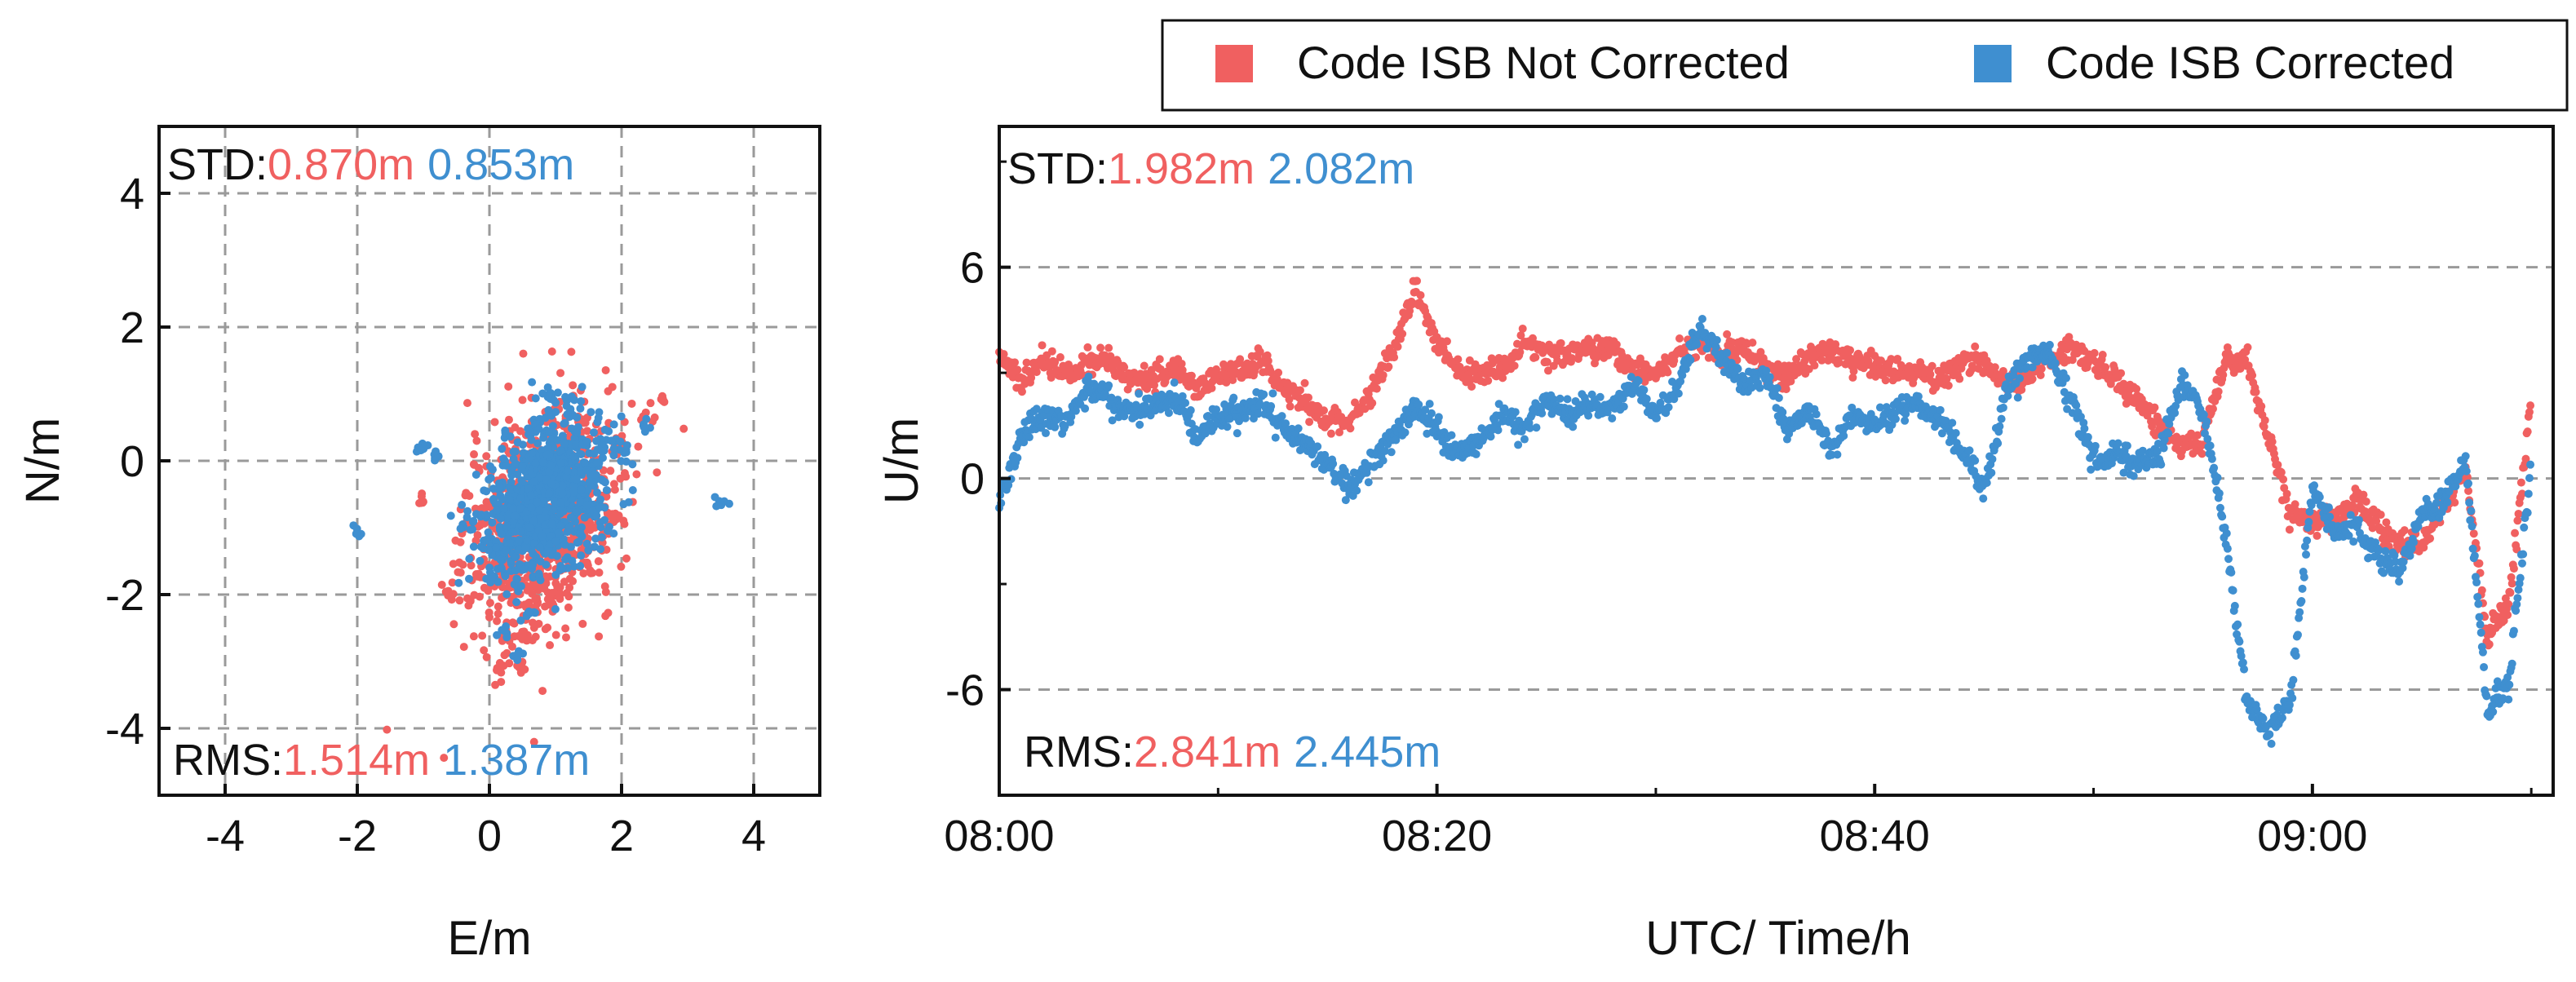 This screenshot has height=982, width=2576. Describe the element at coordinates (489, 938) in the screenshot. I see `horizontal-x-axis-title: E/m` at that location.